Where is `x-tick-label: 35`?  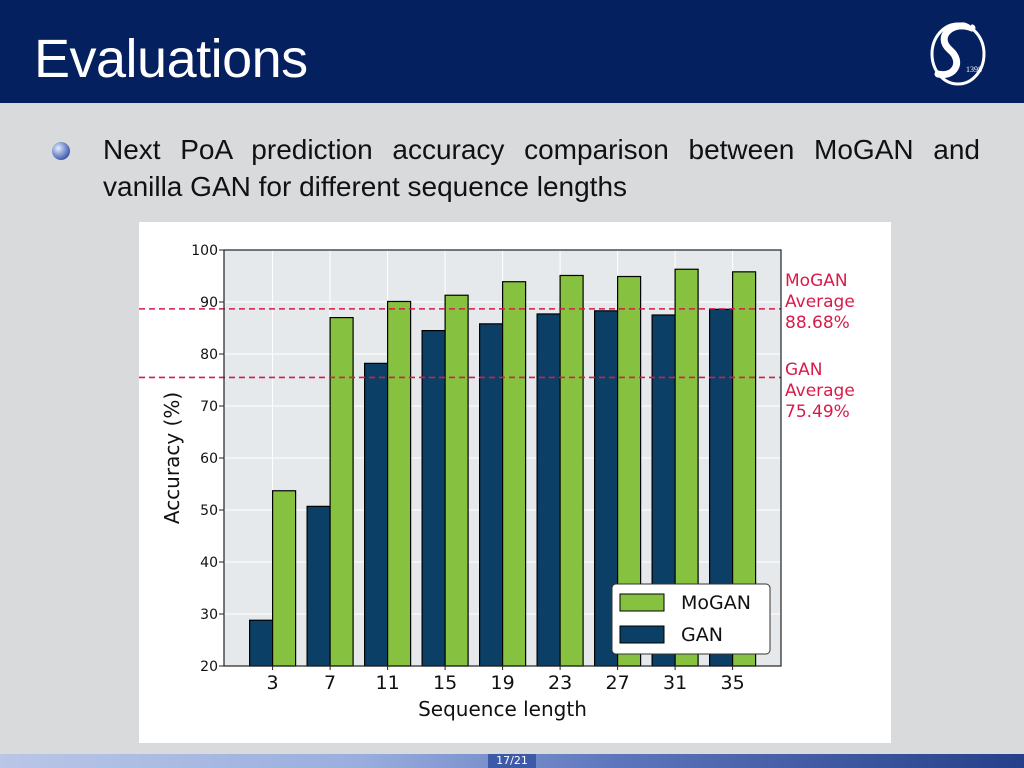
x-tick-label: 35 is located at coordinates (733, 683).